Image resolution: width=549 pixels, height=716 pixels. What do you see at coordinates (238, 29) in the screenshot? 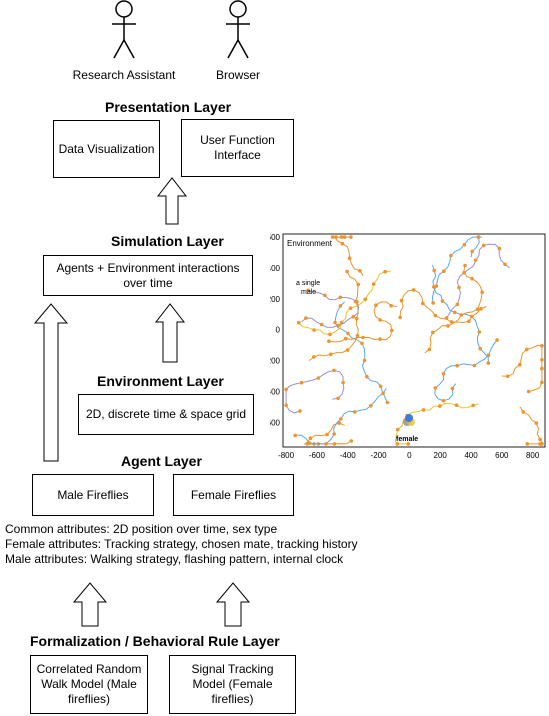
I see `browser-actor-icon` at bounding box center [238, 29].